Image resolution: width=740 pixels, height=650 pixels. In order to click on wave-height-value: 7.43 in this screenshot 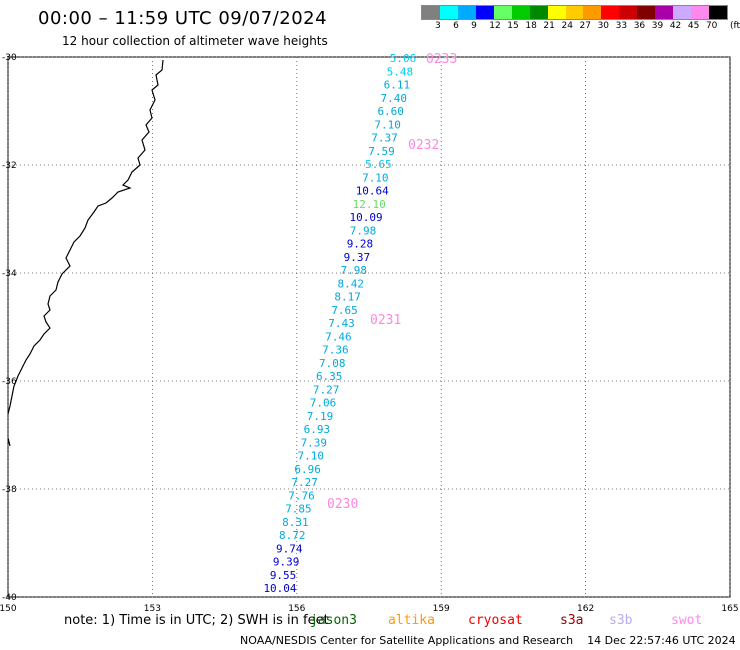, I will do `click(341, 323)`.